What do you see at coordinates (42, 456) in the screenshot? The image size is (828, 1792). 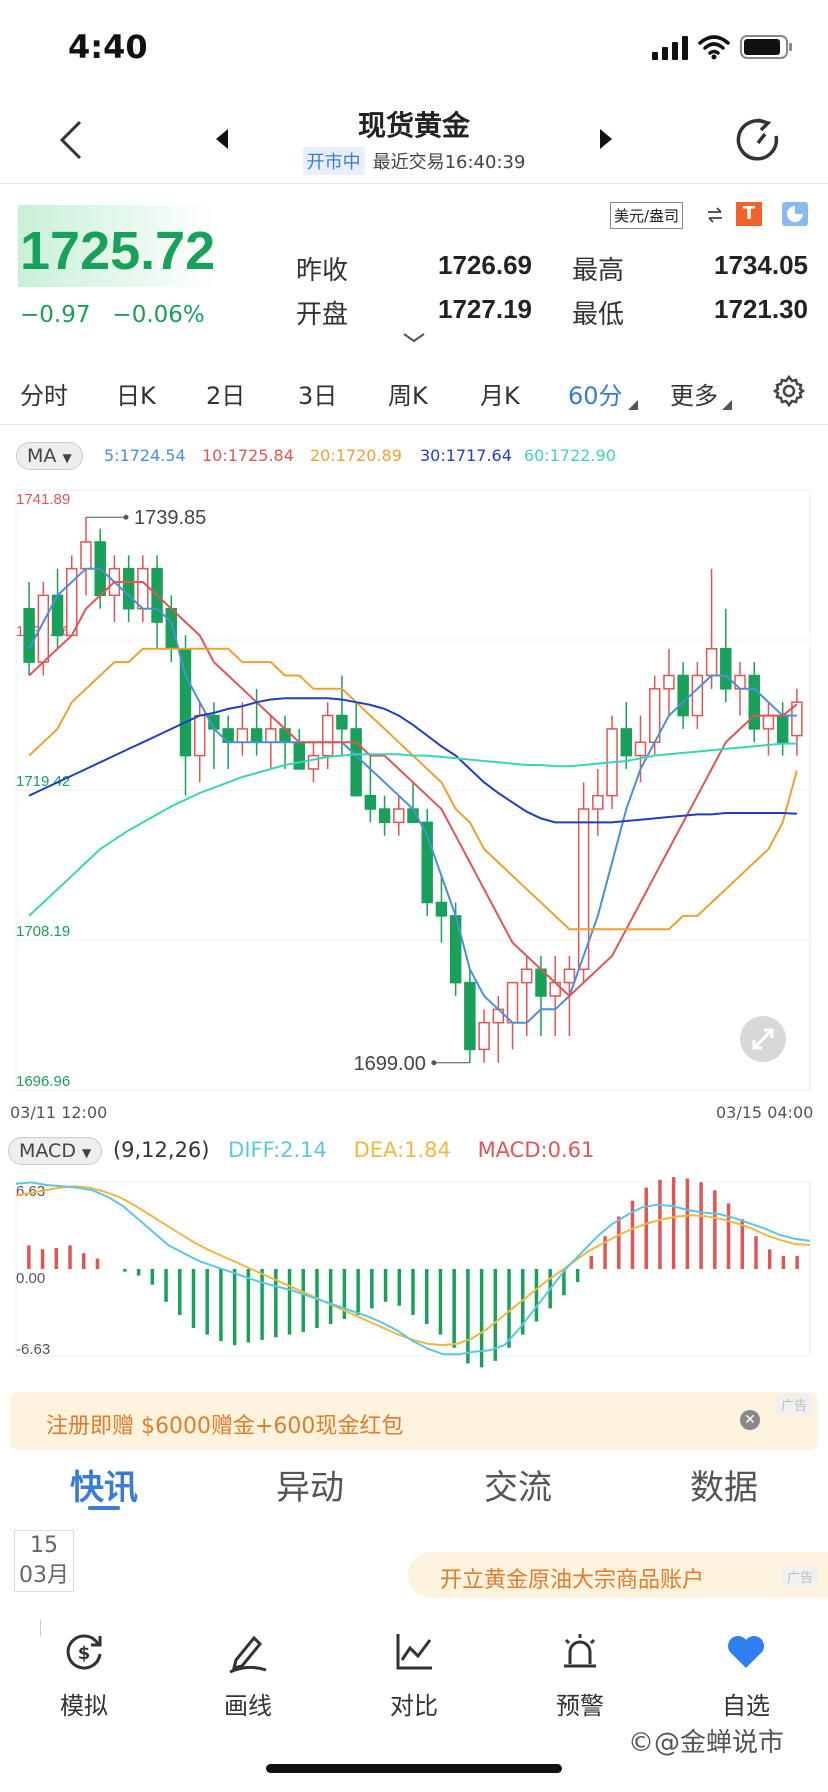 I see `ma-selector-label: MA` at bounding box center [42, 456].